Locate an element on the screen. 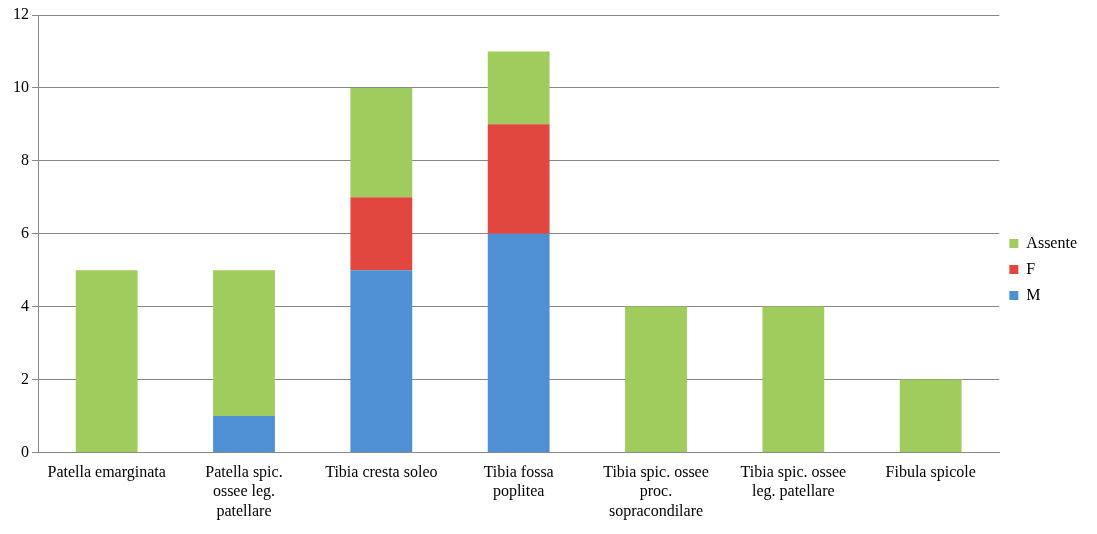 Image resolution: width=1097 pixels, height=534 pixels. y-tick-label: 12 is located at coordinates (21, 14).